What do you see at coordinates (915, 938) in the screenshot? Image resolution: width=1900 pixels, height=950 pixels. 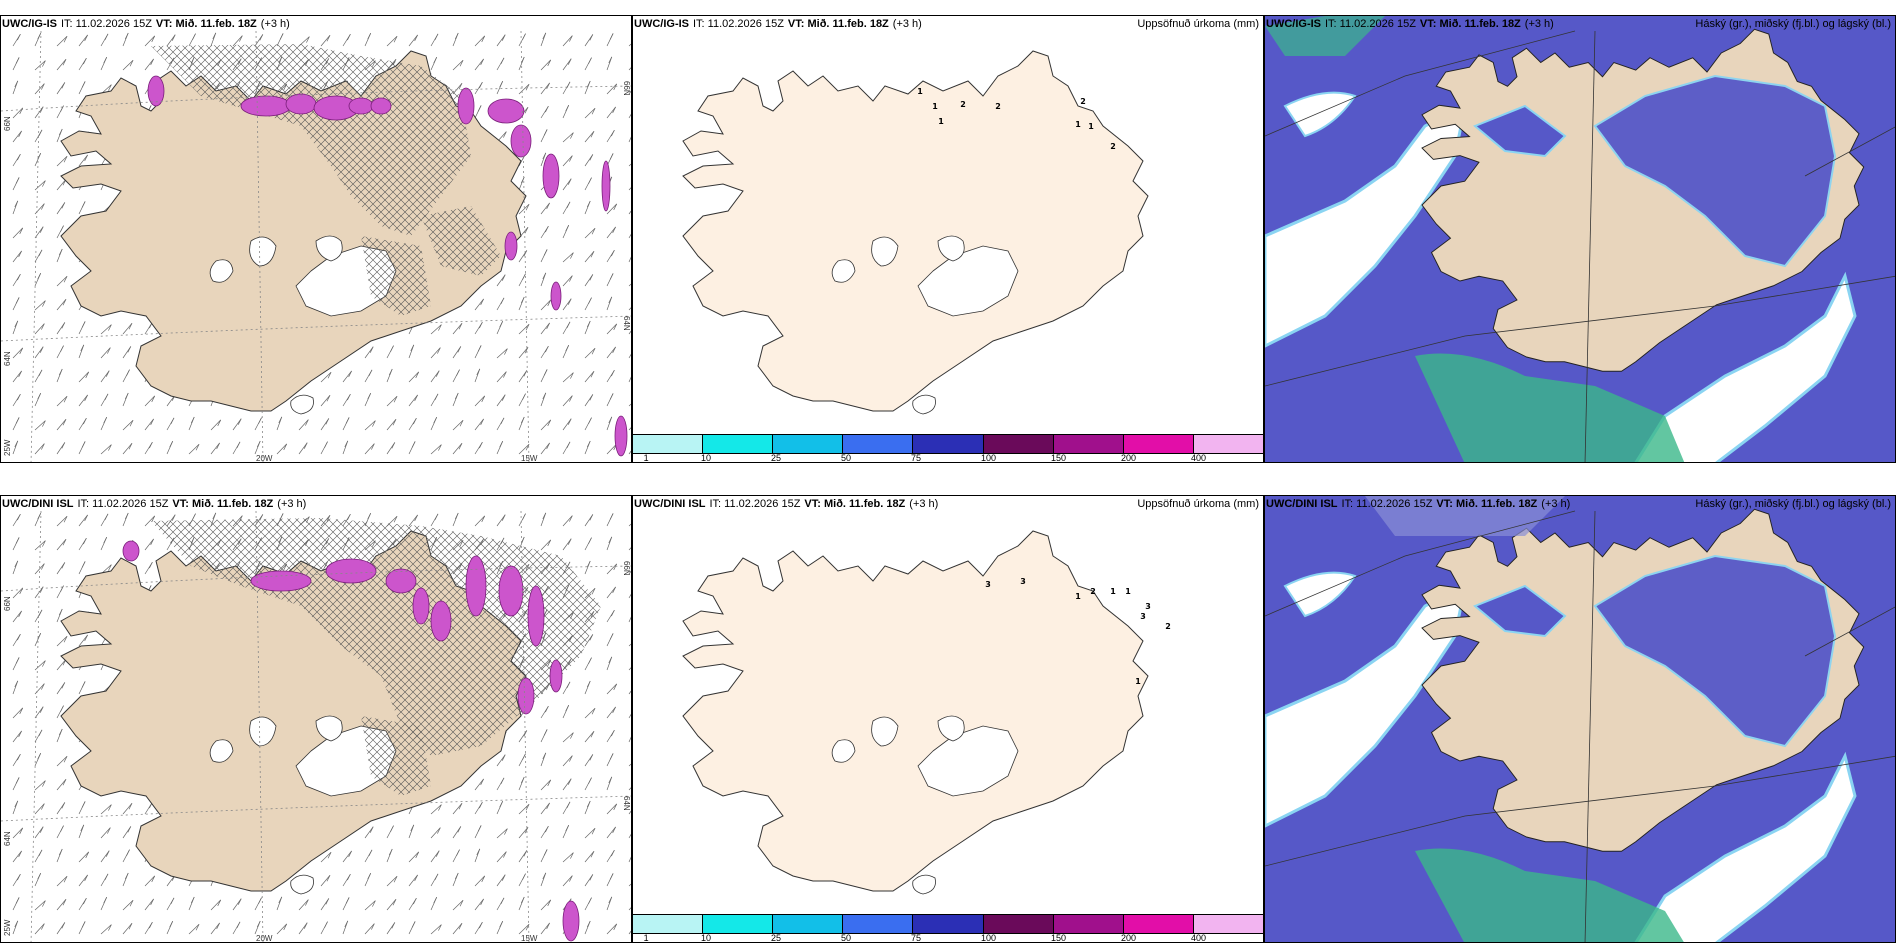 I see `colorbar-label: 75` at bounding box center [915, 938].